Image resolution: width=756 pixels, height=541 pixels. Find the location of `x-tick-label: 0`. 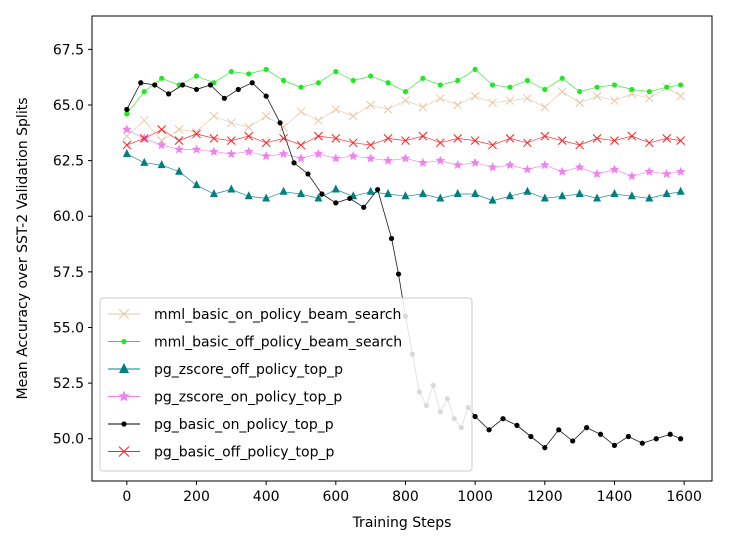

x-tick-label: 0 is located at coordinates (126, 497).